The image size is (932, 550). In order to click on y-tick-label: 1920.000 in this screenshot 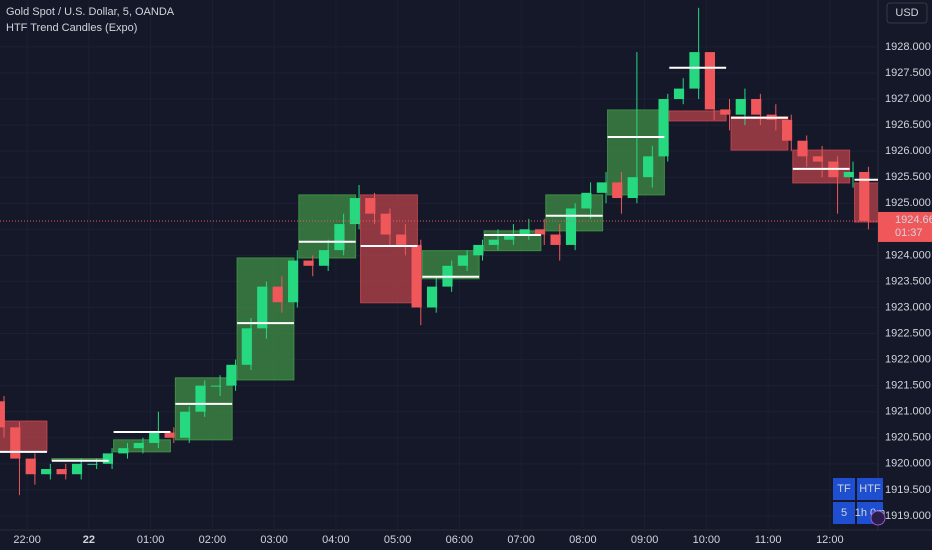, I will do `click(908, 464)`.